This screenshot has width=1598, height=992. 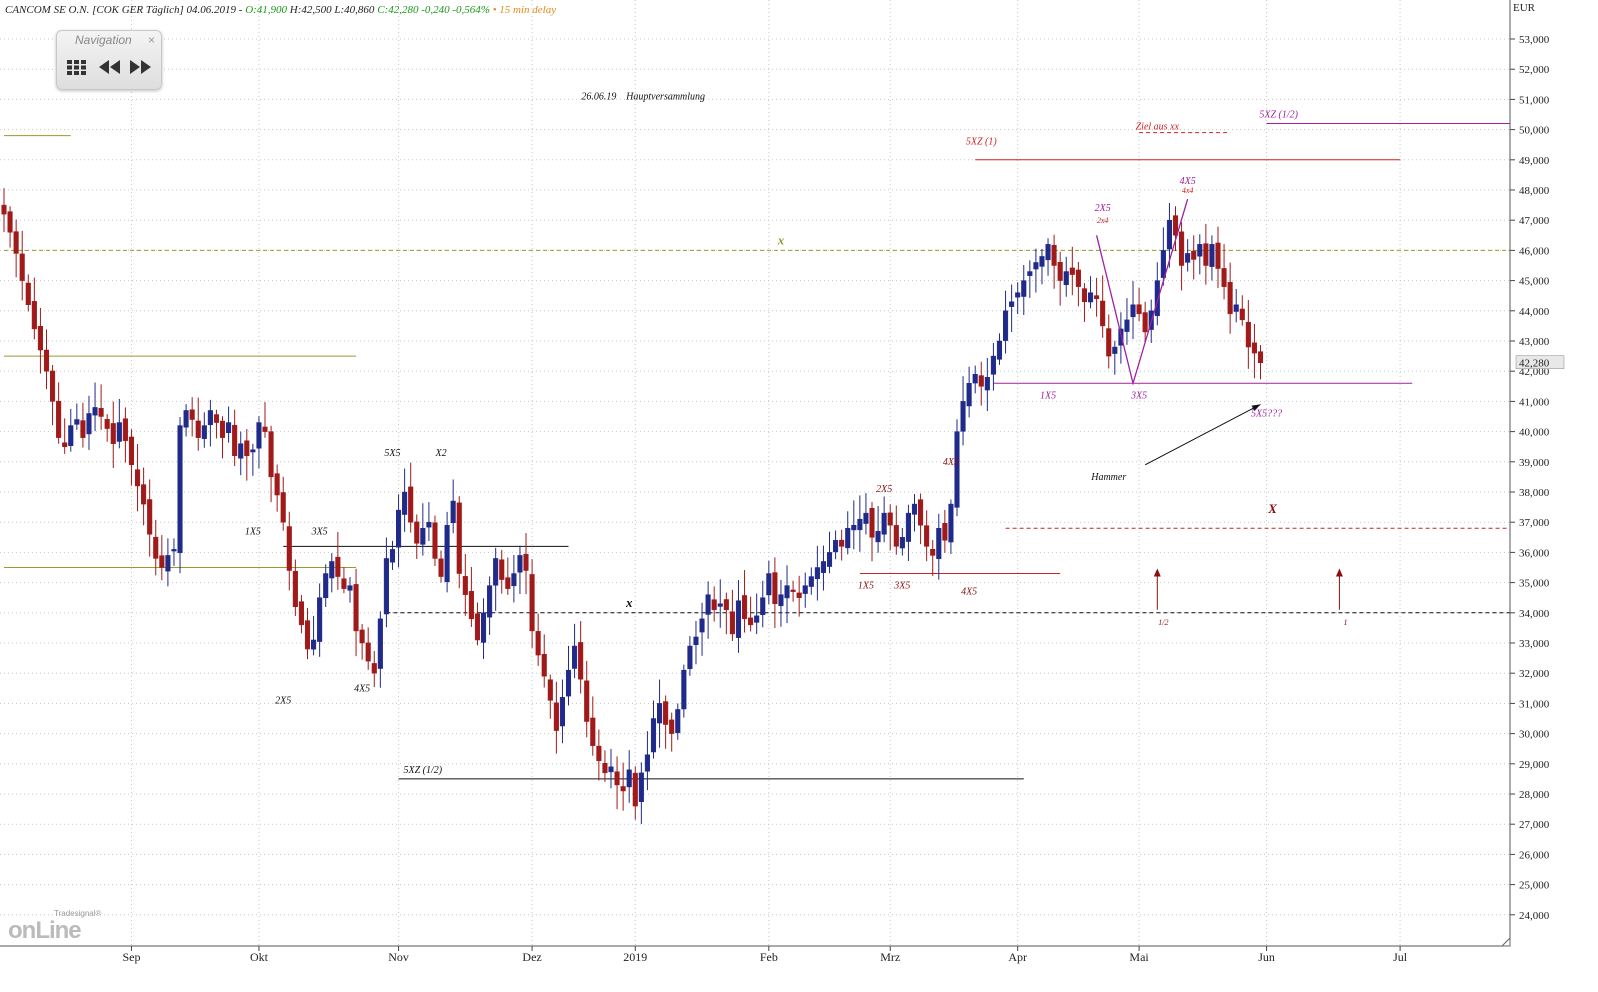 What do you see at coordinates (1202, 434) in the screenshot?
I see `hammer-arrow-line` at bounding box center [1202, 434].